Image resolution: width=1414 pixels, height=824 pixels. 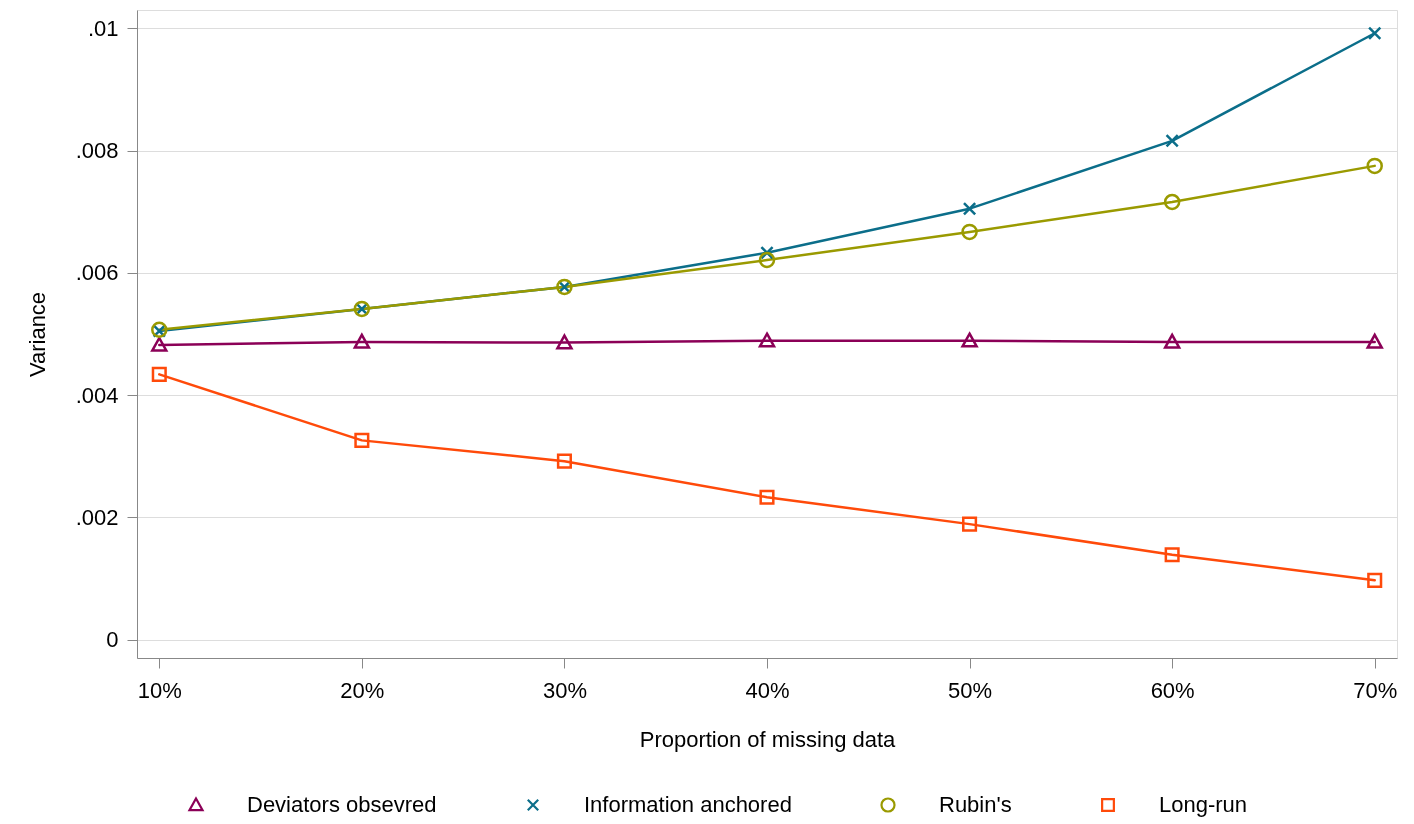 I want to click on legend-label: Rubin's, so click(x=975, y=804).